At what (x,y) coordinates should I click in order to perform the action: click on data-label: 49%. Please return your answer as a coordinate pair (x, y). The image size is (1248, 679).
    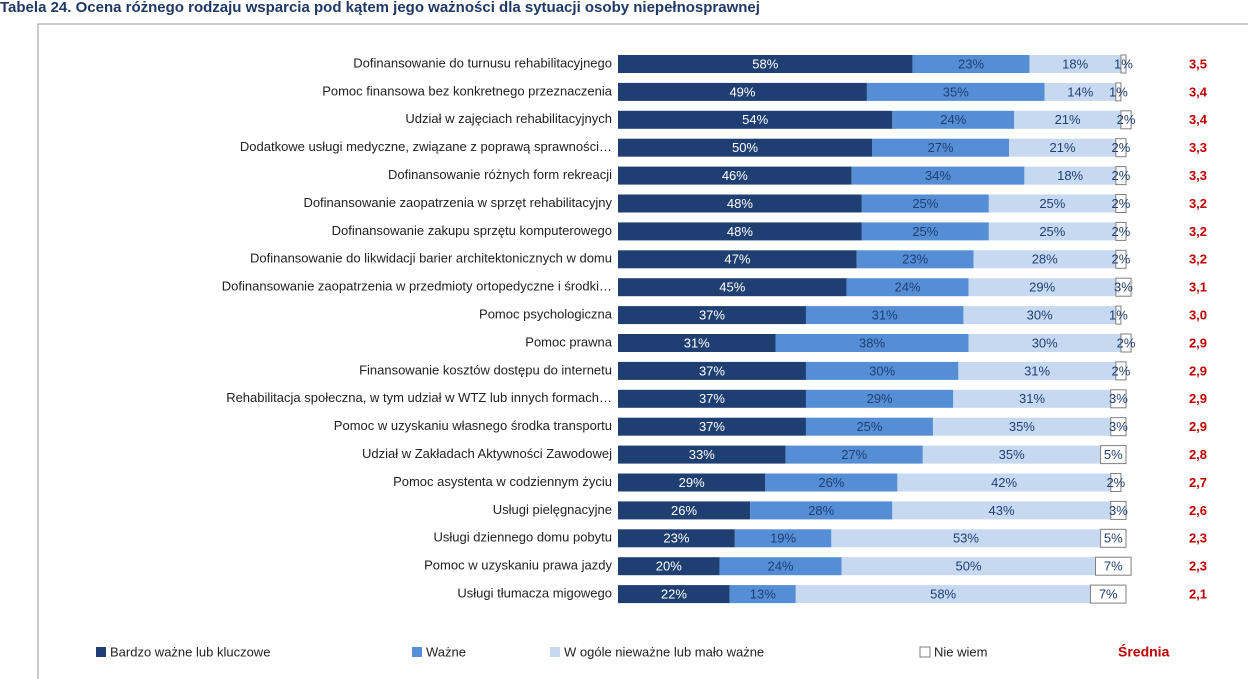
    Looking at the image, I should click on (742, 91).